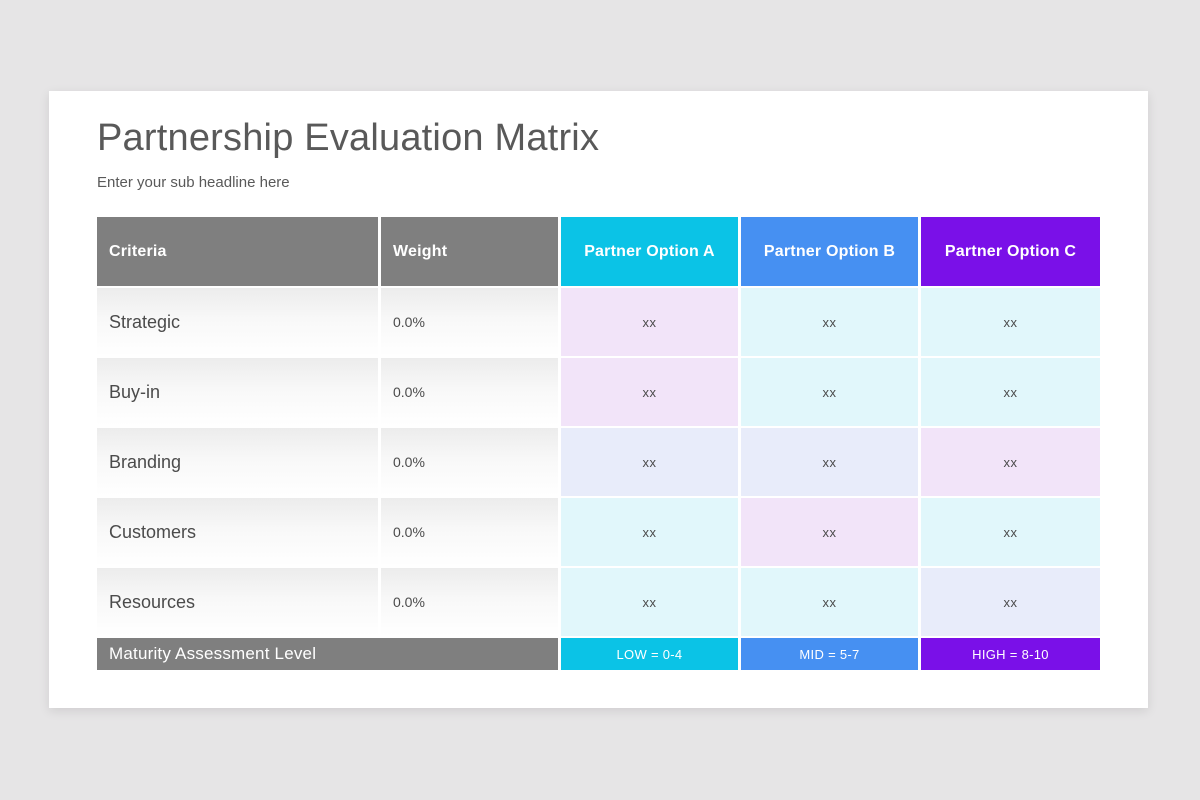  What do you see at coordinates (327, 654) in the screenshot?
I see `footer-maturity-label: Maturity Assessment Level` at bounding box center [327, 654].